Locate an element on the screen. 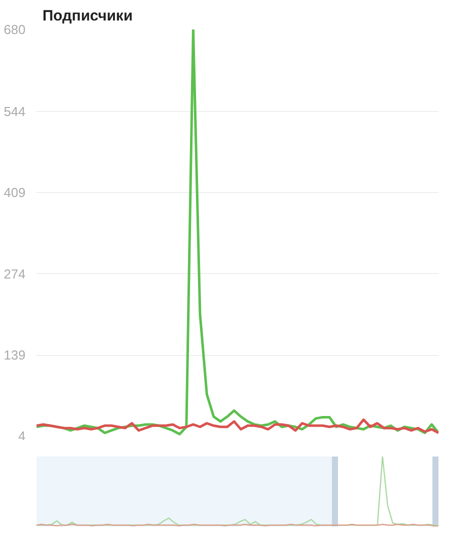  y-tick-label: 544 is located at coordinates (15, 111).